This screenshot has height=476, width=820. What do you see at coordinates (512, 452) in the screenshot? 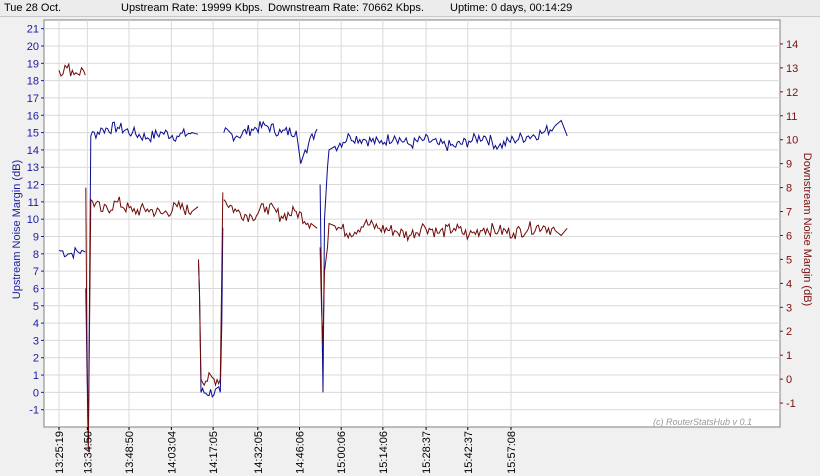
I see `xtick-label: 15:57:08` at bounding box center [512, 452].